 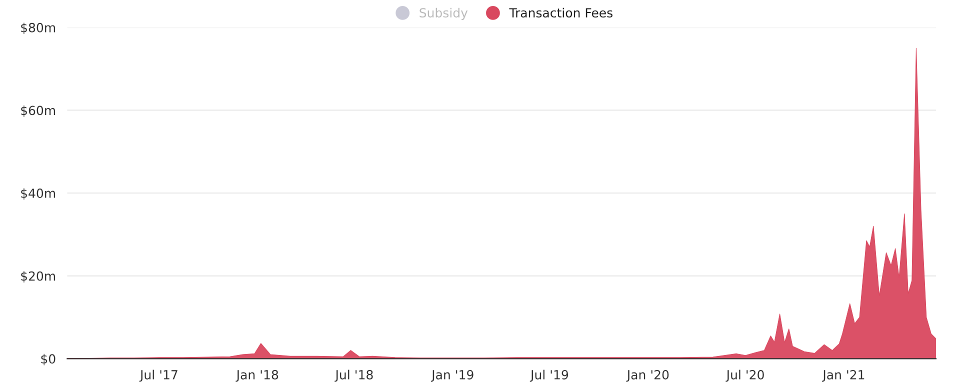 I want to click on x-tick-label: Jul '20, so click(x=745, y=376).